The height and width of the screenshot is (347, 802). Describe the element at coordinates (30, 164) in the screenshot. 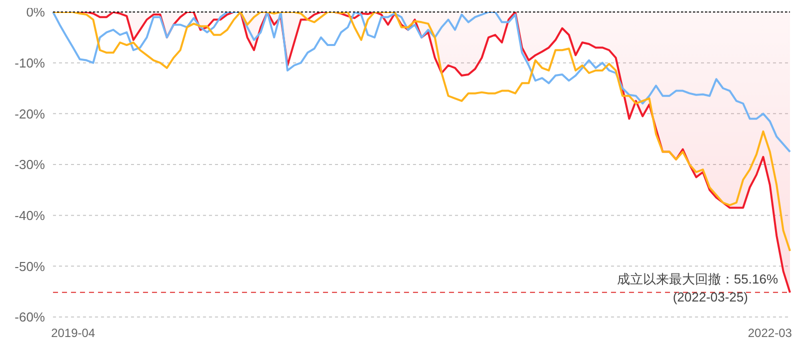

I see `y-tick-label: -30%` at that location.